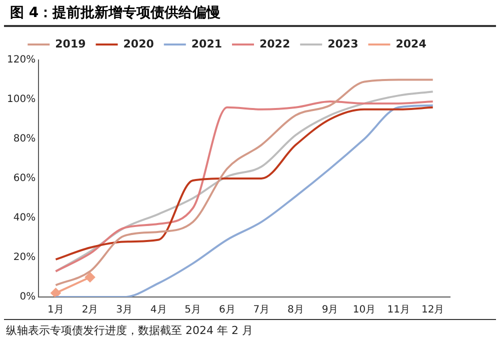  I want to click on x-tick-label: 5月, so click(193, 310).